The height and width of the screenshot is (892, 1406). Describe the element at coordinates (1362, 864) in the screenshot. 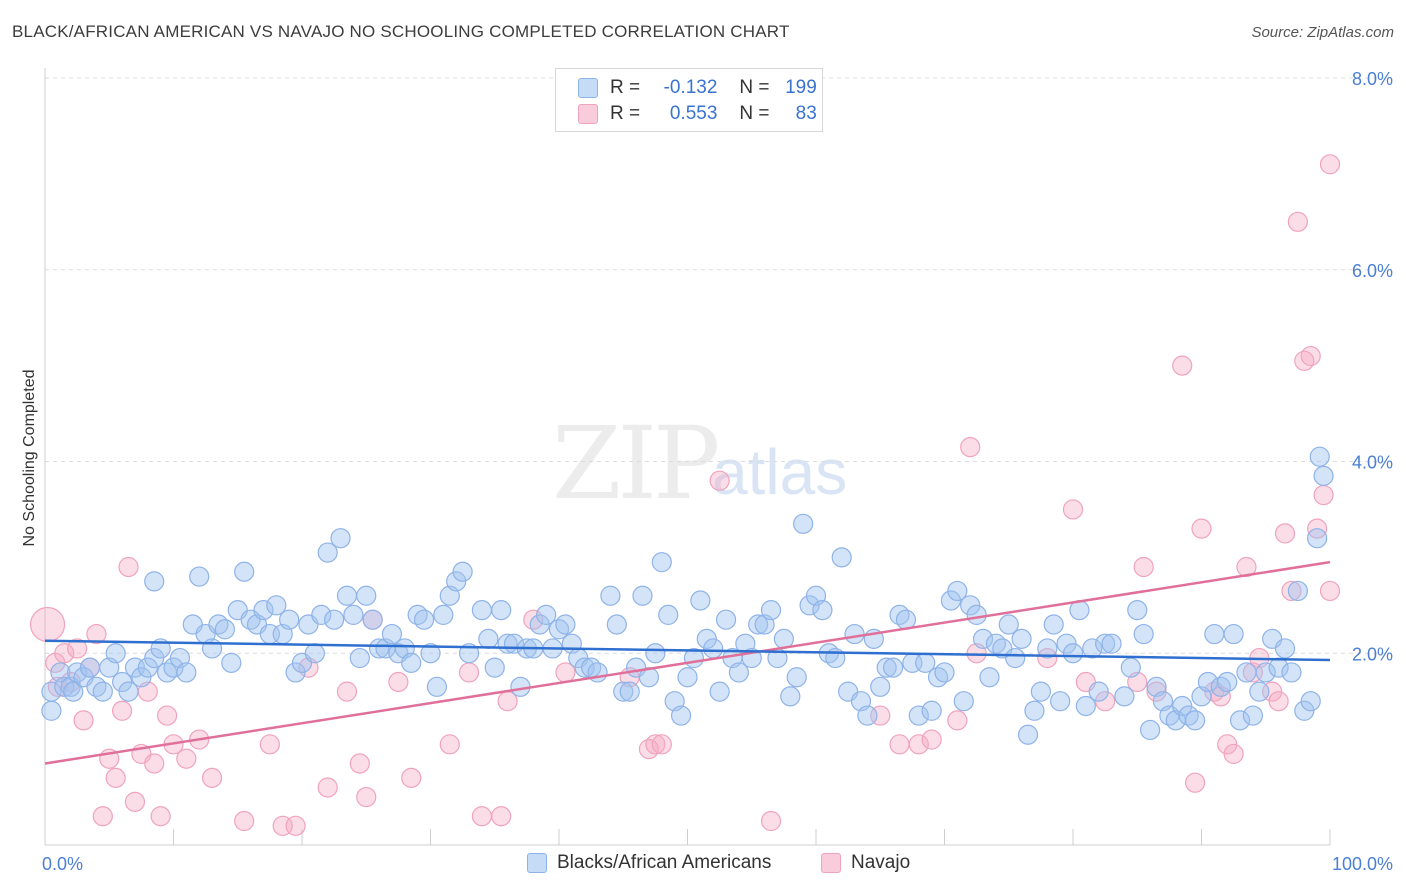

I see `x-tick-label: 100.0%` at that location.